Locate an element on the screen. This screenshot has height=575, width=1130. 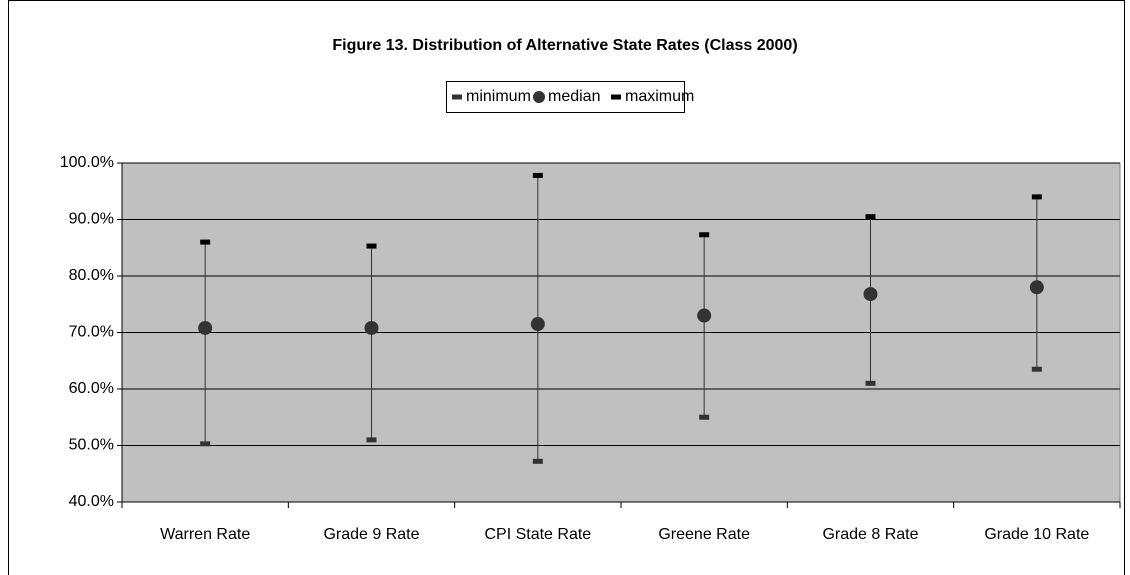
y-tick-label: 40.0% is located at coordinates (91, 501).